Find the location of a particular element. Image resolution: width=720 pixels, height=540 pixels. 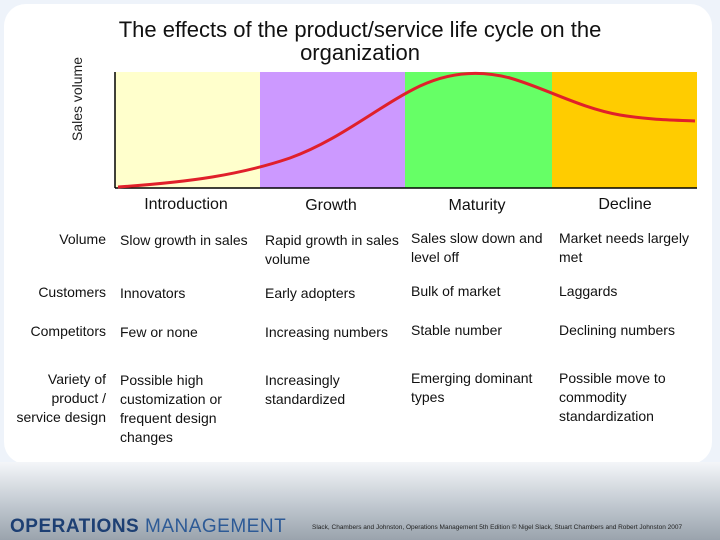

row-label: Customers is located at coordinates (72, 292).